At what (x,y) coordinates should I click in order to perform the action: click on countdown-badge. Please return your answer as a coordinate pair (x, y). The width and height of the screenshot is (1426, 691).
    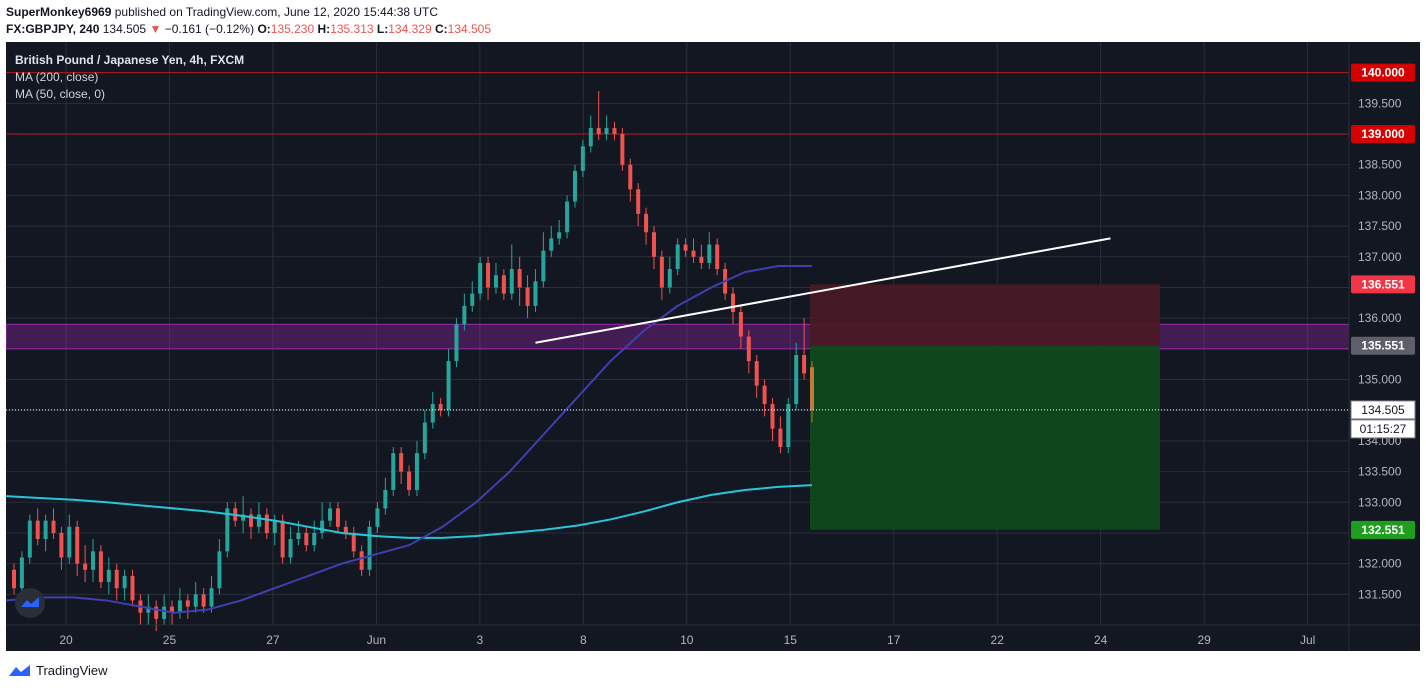
    Looking at the image, I should click on (1383, 429).